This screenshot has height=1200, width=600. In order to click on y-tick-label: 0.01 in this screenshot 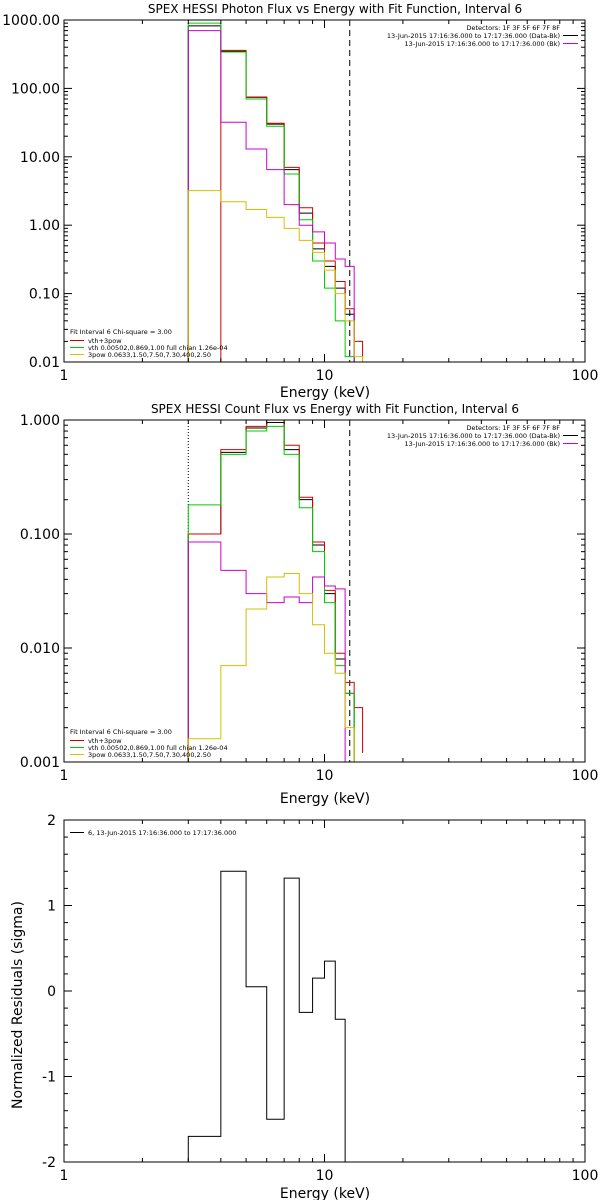, I will do `click(44, 363)`.